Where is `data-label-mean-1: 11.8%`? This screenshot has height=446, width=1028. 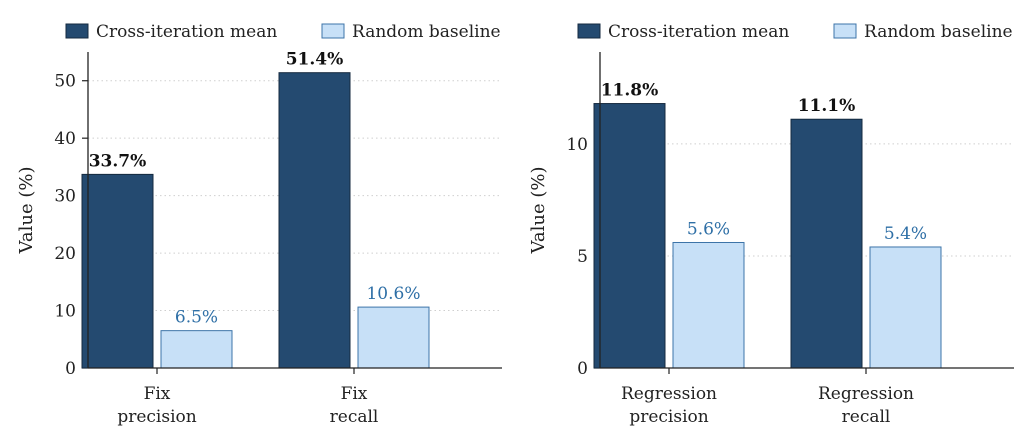
data-label-mean-1: 11.8% is located at coordinates (630, 91).